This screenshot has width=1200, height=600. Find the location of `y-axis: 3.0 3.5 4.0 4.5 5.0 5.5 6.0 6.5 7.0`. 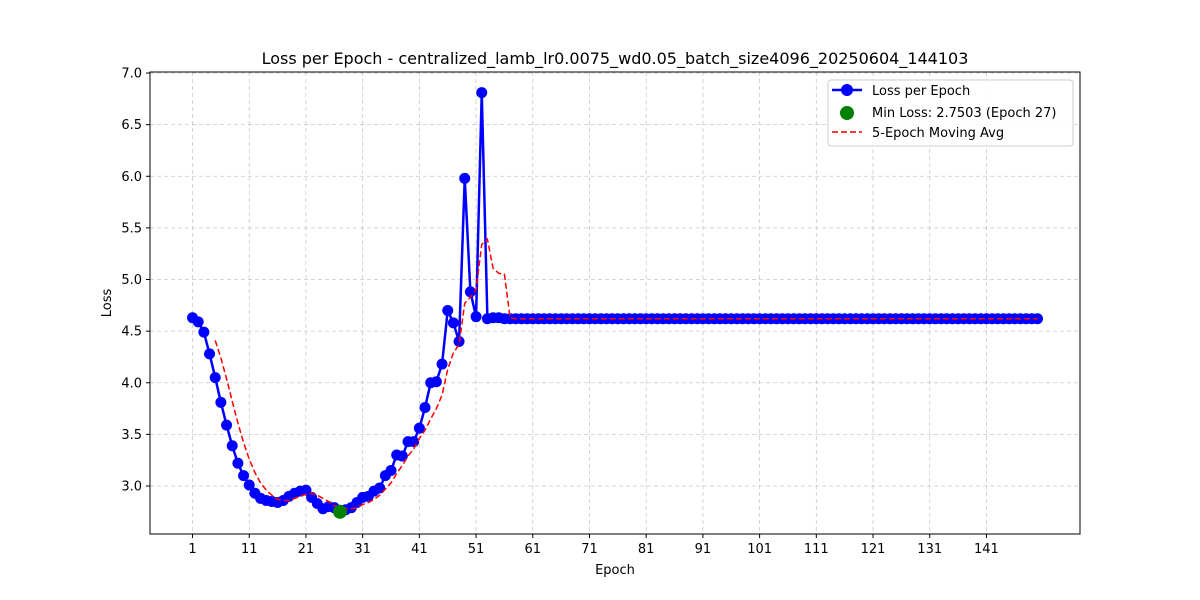

y-axis: 3.0 3.5 4.0 4.5 5.0 5.5 6.0 6.5 7.0 is located at coordinates (135, 280).